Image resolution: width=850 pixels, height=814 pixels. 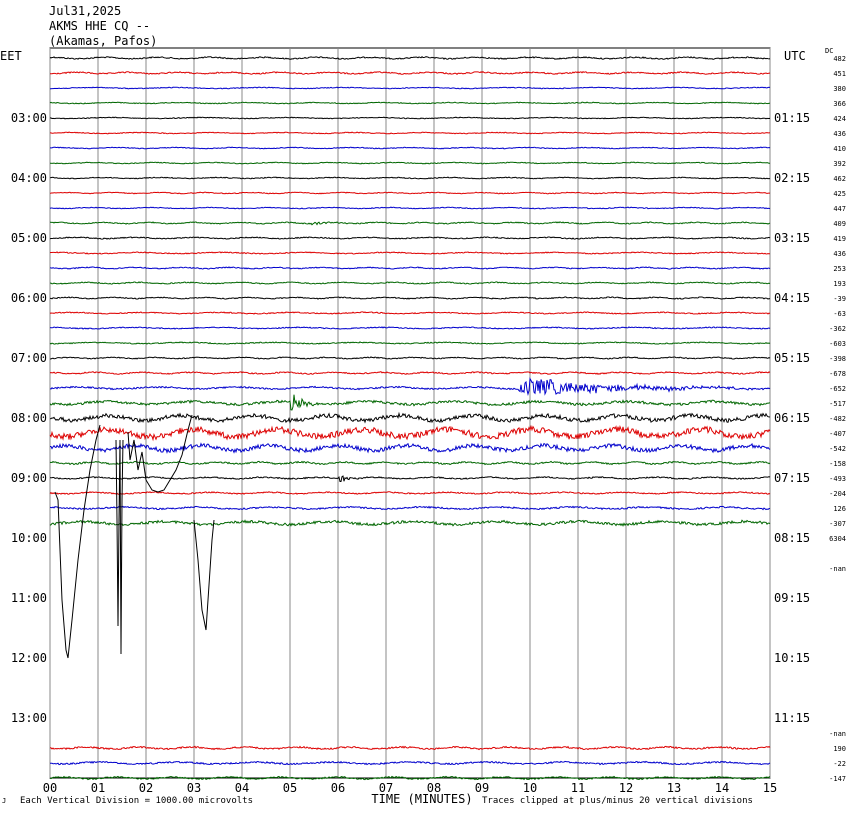 What do you see at coordinates (837, 779) in the screenshot?
I see `dc-offset-label: -147` at bounding box center [837, 779].